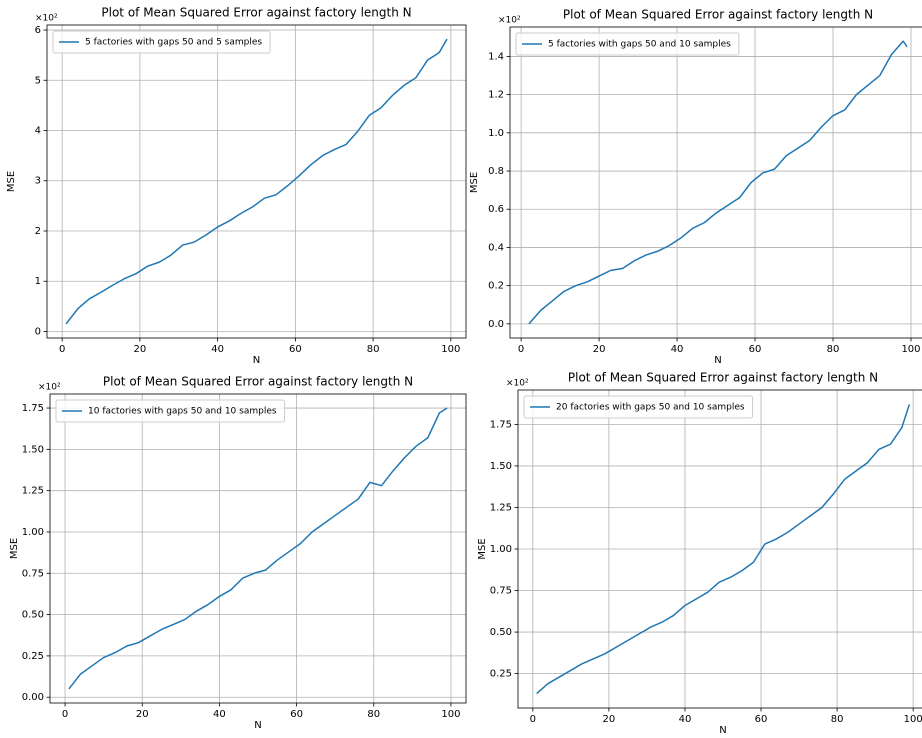 This screenshot has height=738, width=922. Describe the element at coordinates (496, 133) in the screenshot. I see `y-tick-label: 1.0` at that location.